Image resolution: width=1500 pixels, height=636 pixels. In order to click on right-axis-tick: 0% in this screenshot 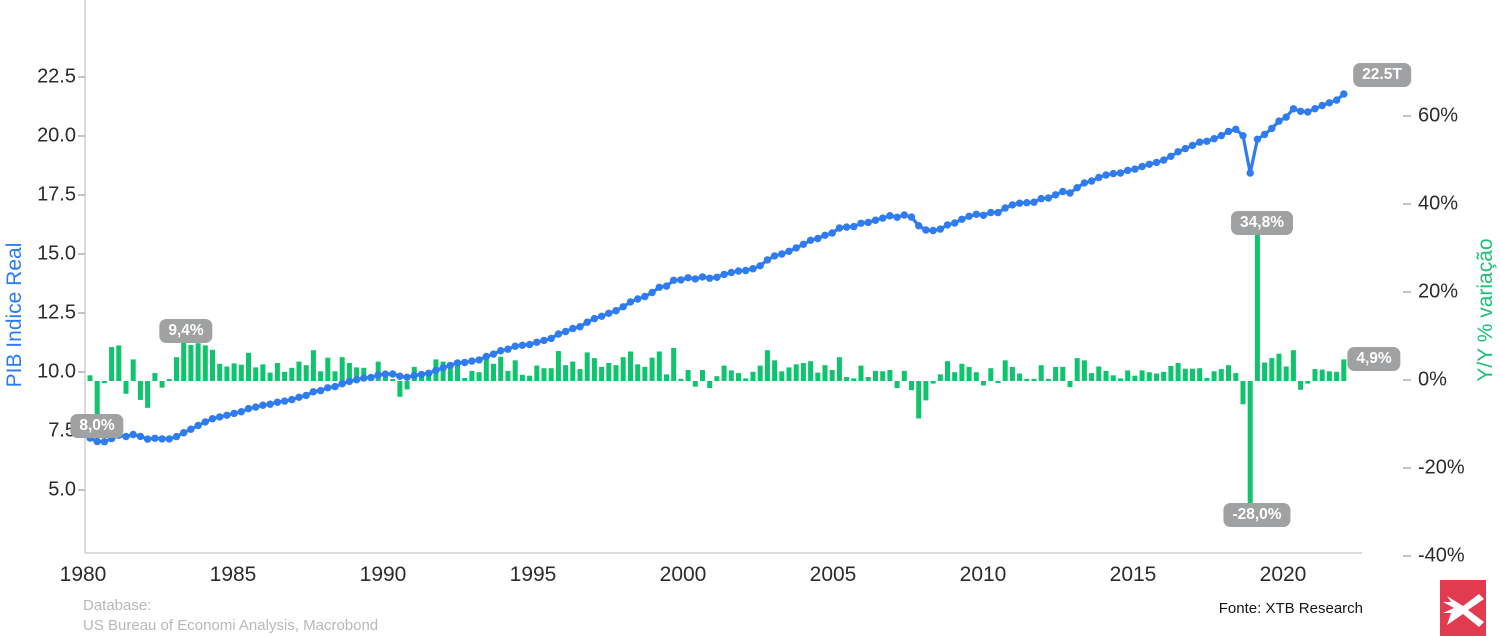, I will do `click(1432, 379)`.